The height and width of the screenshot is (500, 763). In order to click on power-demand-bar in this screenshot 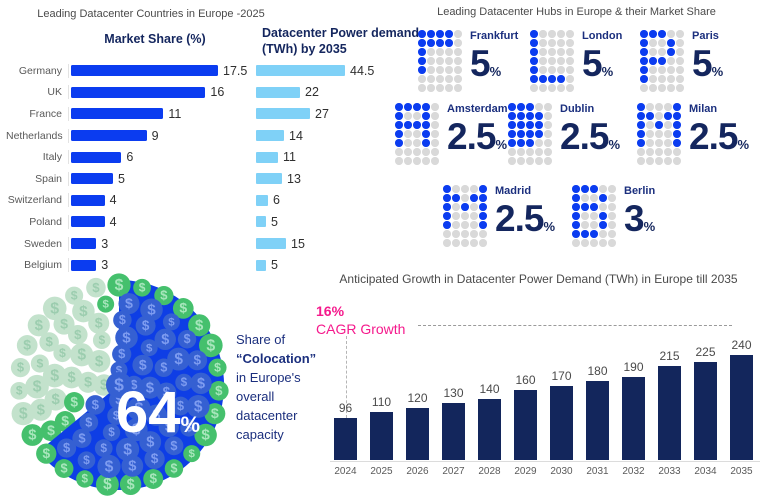, I will do `click(300, 71)`.